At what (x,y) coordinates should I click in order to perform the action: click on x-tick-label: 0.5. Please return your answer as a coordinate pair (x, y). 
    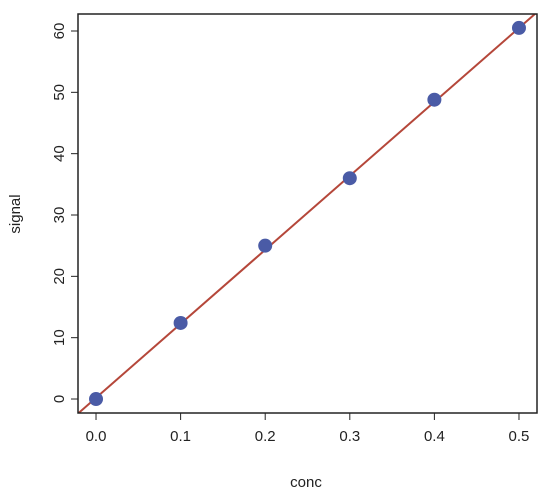
    Looking at the image, I should click on (519, 436).